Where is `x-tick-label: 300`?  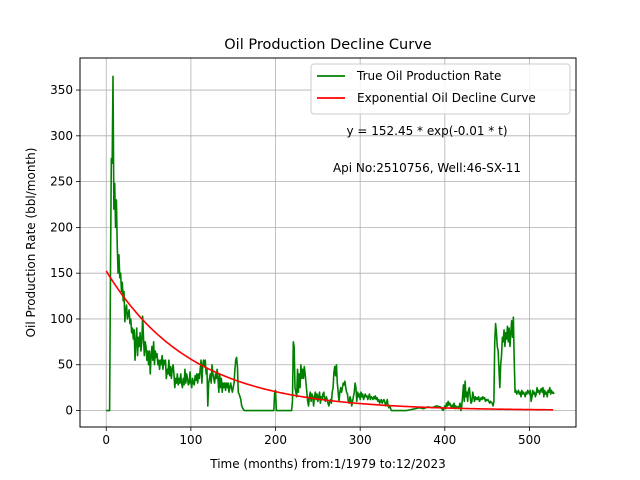
x-tick-label: 300 is located at coordinates (360, 440).